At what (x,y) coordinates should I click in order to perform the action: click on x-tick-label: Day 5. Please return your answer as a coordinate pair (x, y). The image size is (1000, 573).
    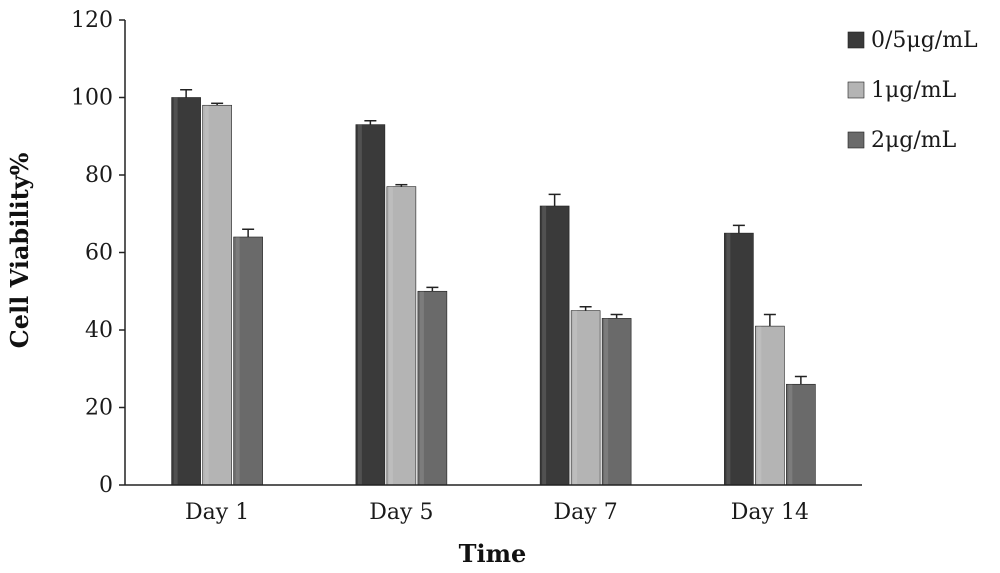
    Looking at the image, I should click on (401, 512).